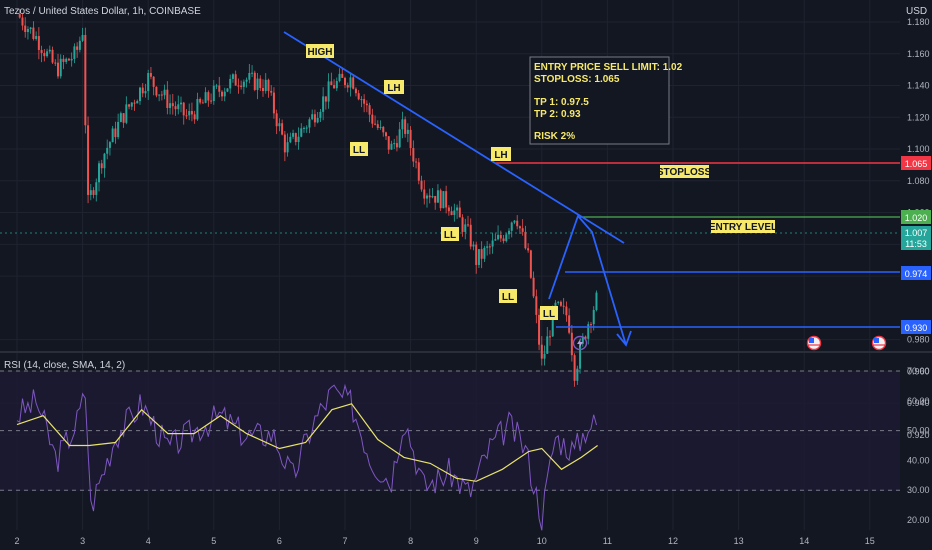  I want to click on projection-path, so click(587, 280).